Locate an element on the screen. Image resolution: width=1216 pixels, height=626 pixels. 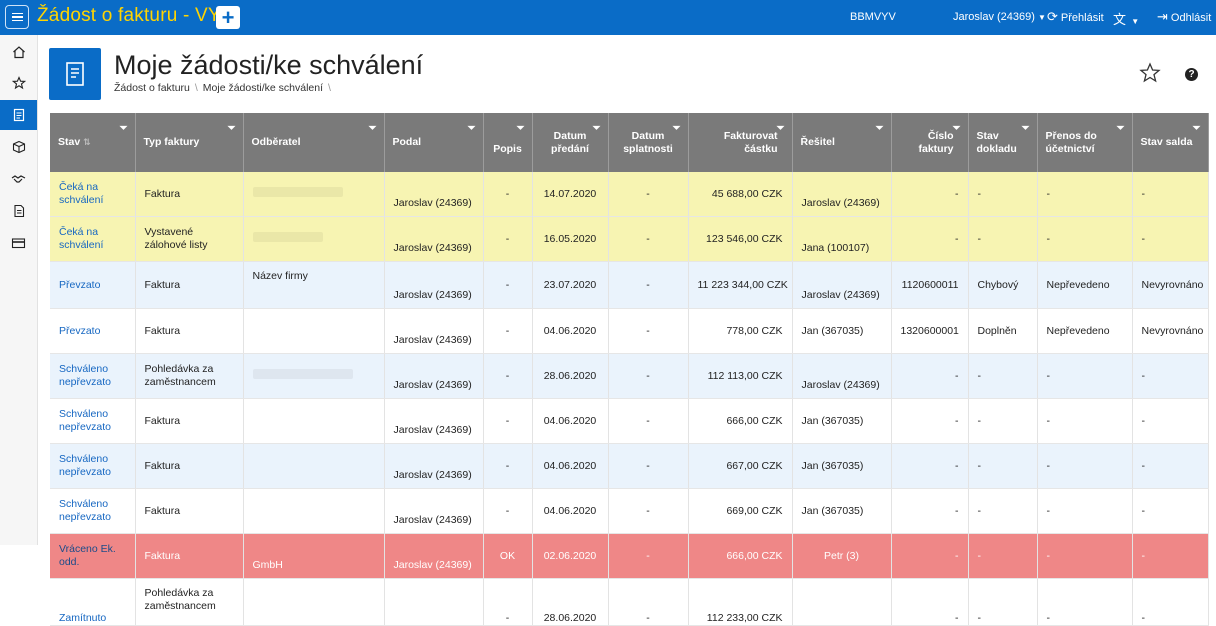
column-header-datum-splatnosti: Datum splatnosti ⏷ is located at coordinates (648, 142).